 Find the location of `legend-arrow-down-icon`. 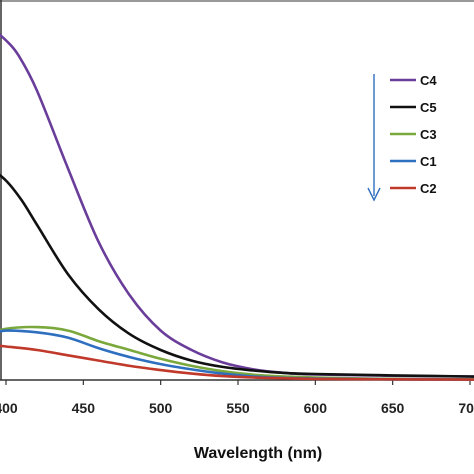

legend-arrow-down-icon is located at coordinates (374, 194).